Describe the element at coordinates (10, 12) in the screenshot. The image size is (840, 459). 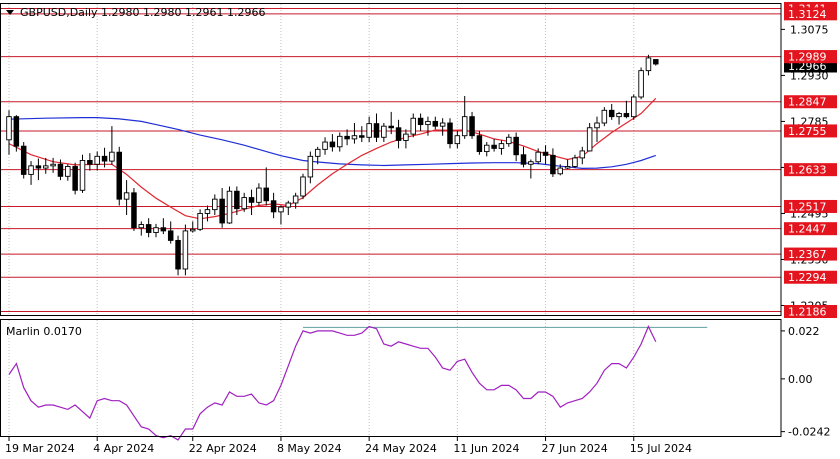
I see `triangle-down-icon` at that location.